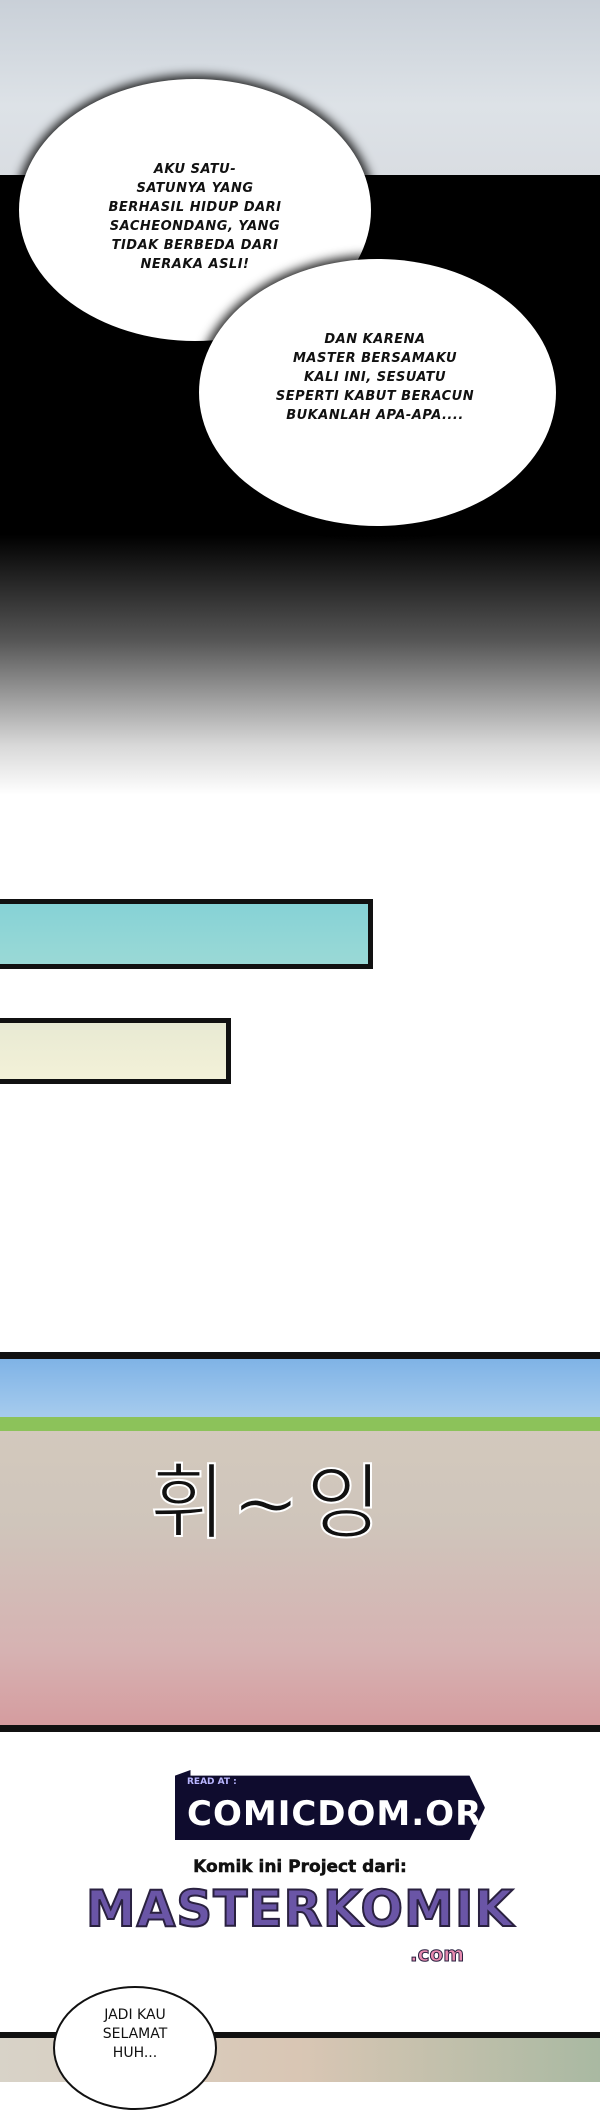  What do you see at coordinates (195, 264) in the screenshot?
I see `text-line: NERAKA ASLI!` at bounding box center [195, 264].